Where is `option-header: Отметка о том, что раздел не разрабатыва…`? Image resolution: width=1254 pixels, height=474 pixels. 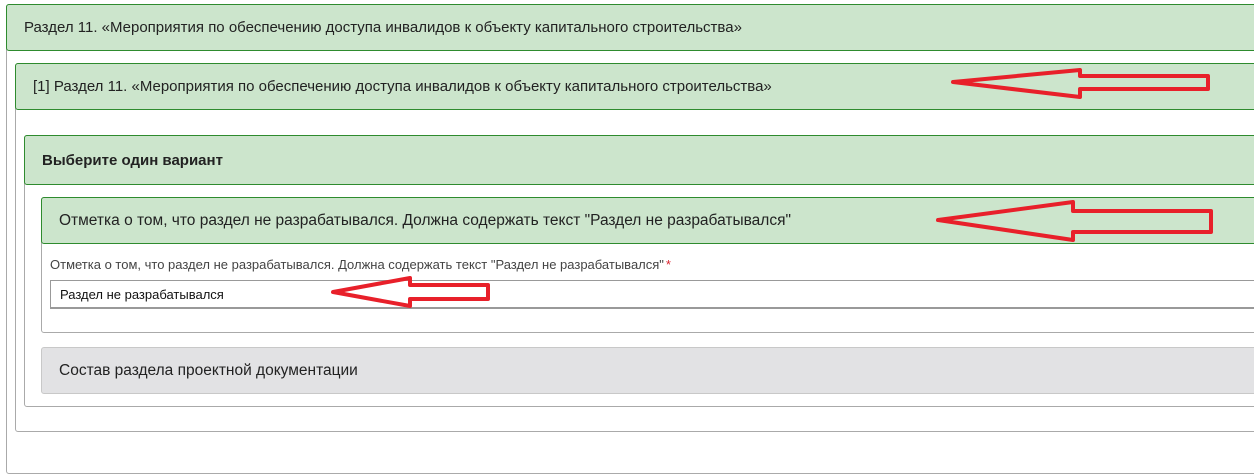
option-header: Отметка о том, что раздел не разрабатыва… is located at coordinates (647, 220).